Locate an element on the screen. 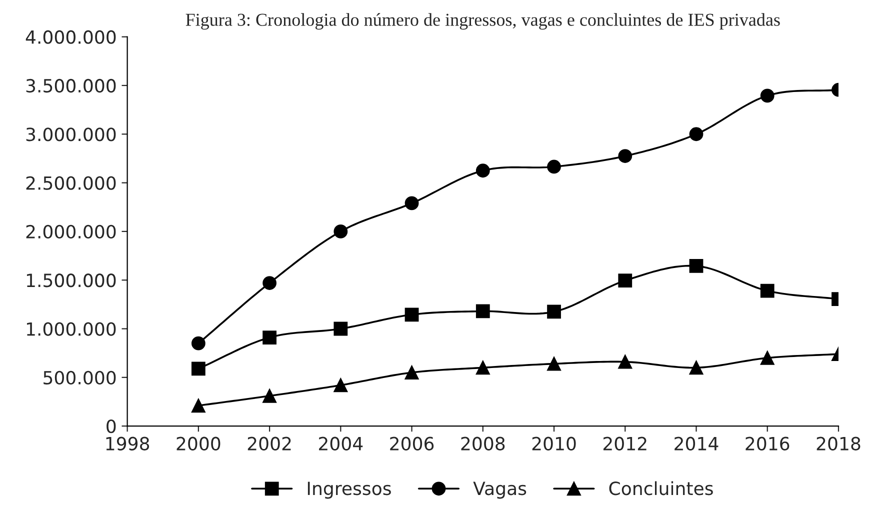 The image size is (878, 526). y-tick-label: 4.000.000 is located at coordinates (71, 37).